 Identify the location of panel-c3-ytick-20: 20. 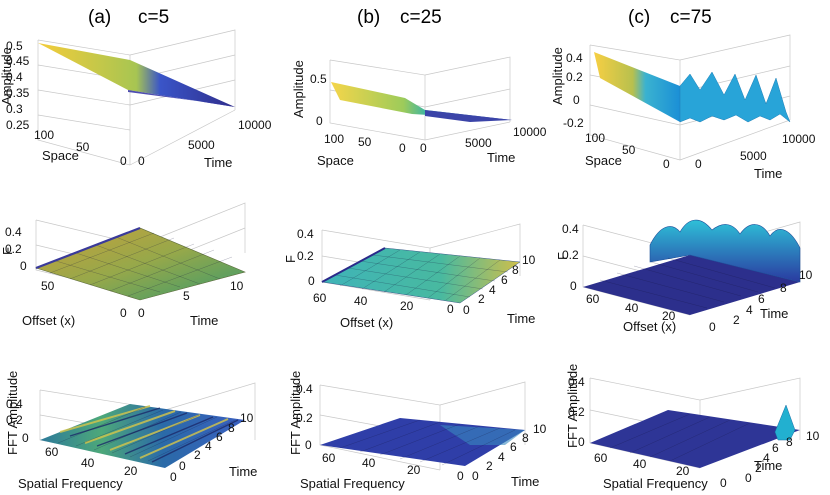
(683, 471).